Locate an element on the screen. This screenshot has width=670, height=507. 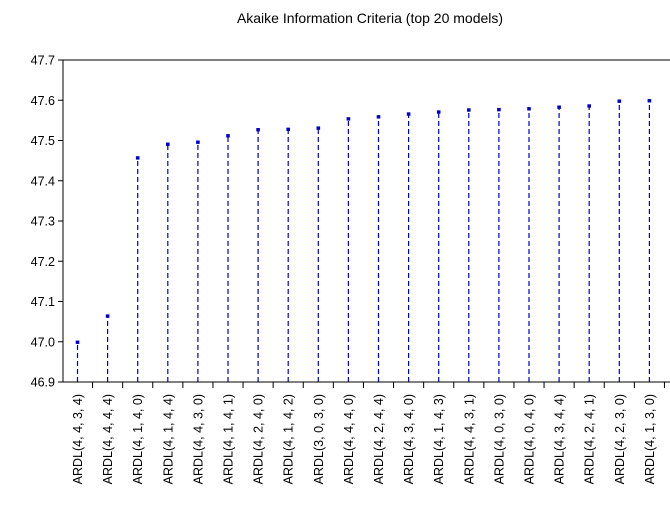
x-category-label: ARDL(4, 0, 4, 0) is located at coordinates (530, 439).